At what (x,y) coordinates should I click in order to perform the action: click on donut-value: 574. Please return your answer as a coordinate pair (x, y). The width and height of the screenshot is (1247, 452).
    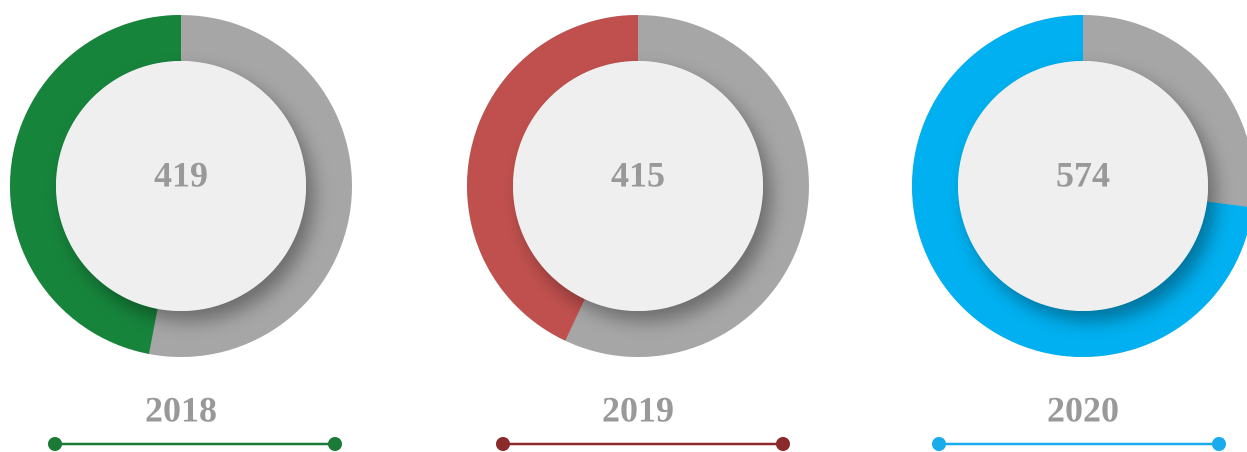
    Looking at the image, I should click on (1083, 174).